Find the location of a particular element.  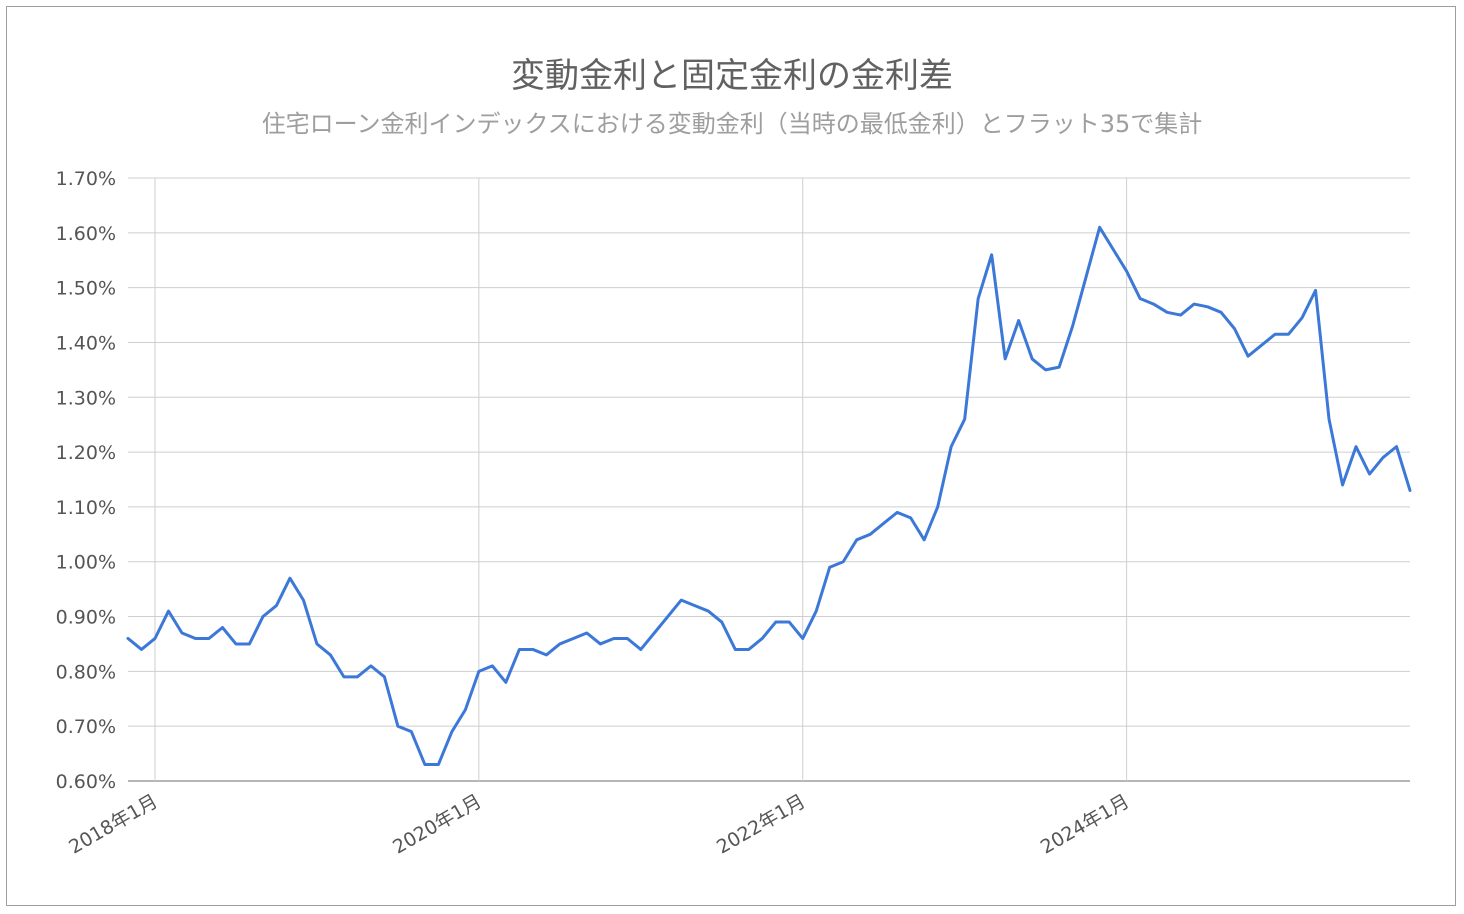

y-tick-label: 1.10% is located at coordinates (86, 508).